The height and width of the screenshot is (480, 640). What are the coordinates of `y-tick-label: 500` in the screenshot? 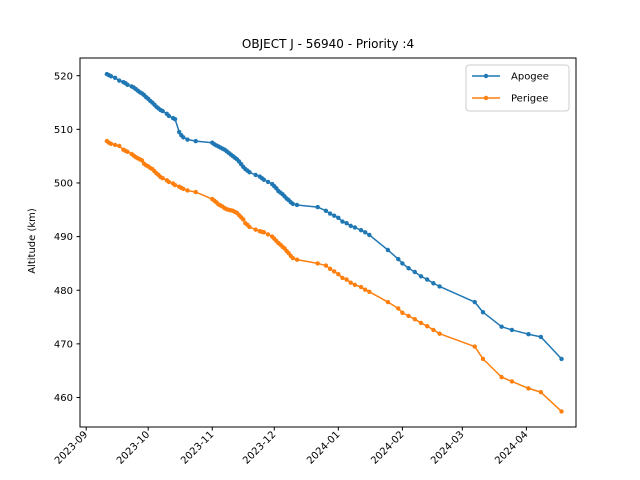 It's located at (63, 184).